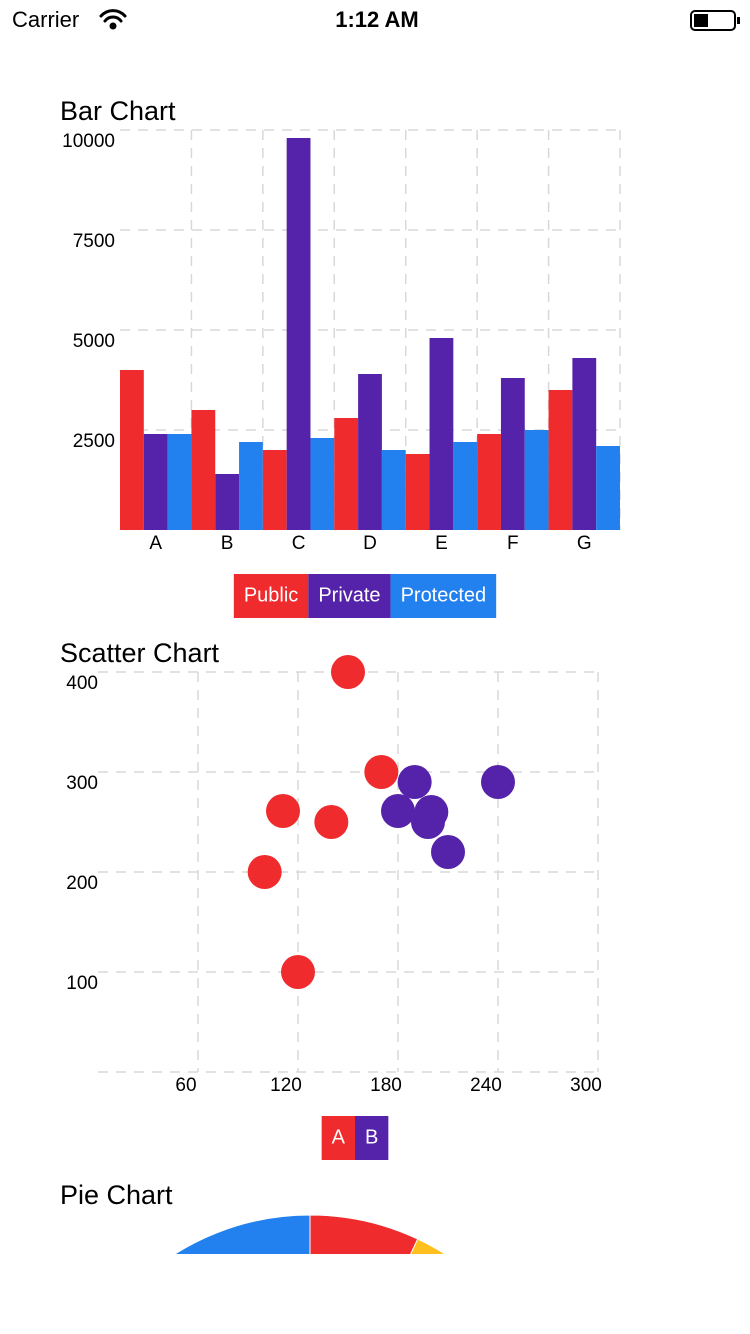 The height and width of the screenshot is (1334, 750). What do you see at coordinates (116, 1195) in the screenshot?
I see `chart-title: Pie Chart` at bounding box center [116, 1195].